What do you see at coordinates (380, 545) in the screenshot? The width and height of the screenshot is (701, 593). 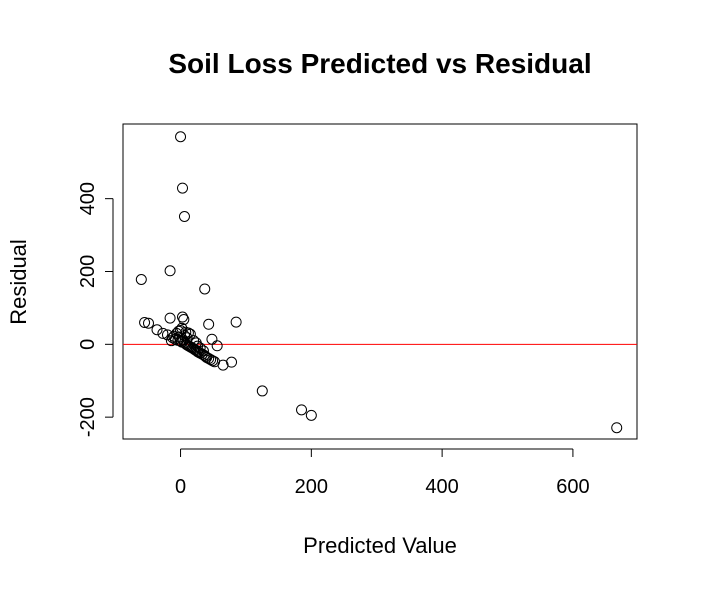 I see `x-axis-label: Predicted Value` at bounding box center [380, 545].